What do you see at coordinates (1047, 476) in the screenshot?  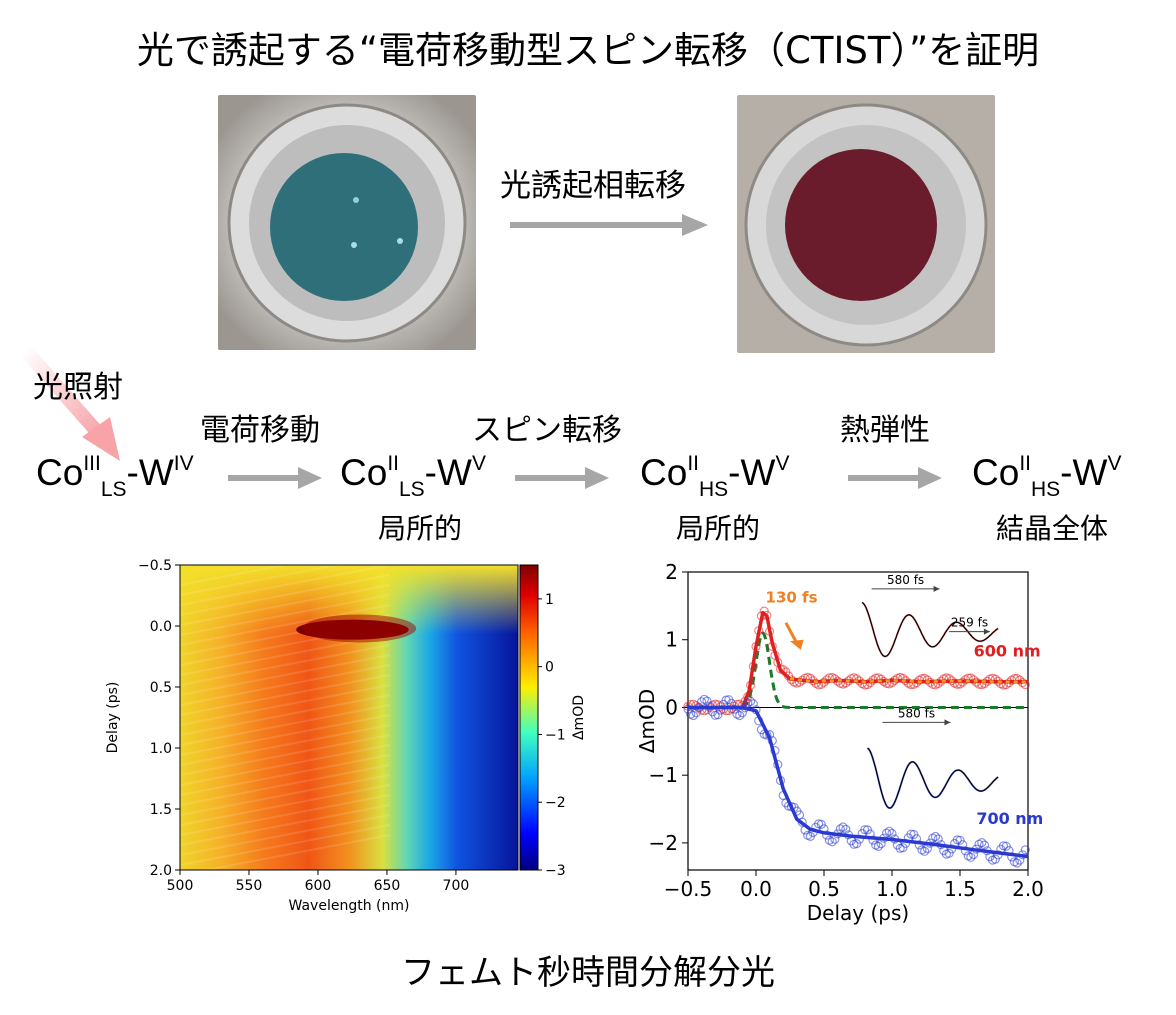 I see `state-4-formula: CoIIHS-WV` at bounding box center [1047, 476].